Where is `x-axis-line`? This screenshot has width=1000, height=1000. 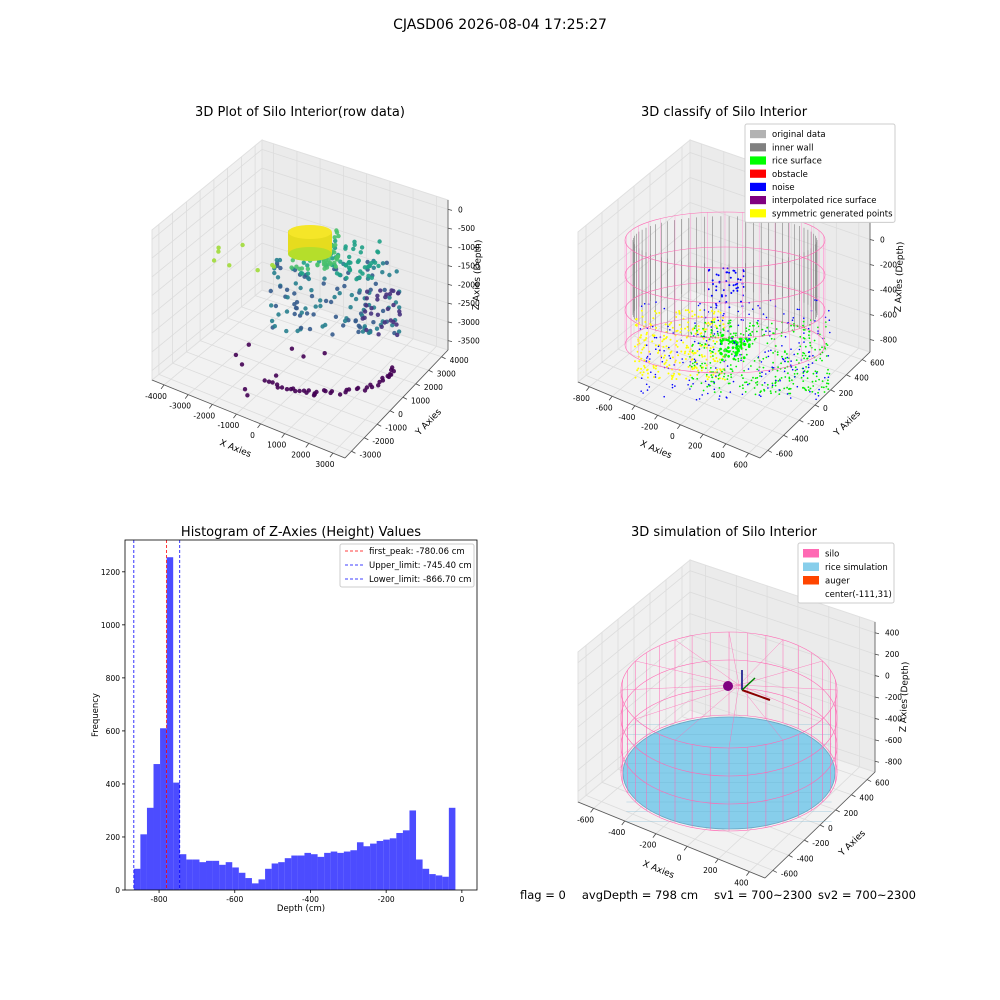
x-axis-line is located at coordinates (671, 840).